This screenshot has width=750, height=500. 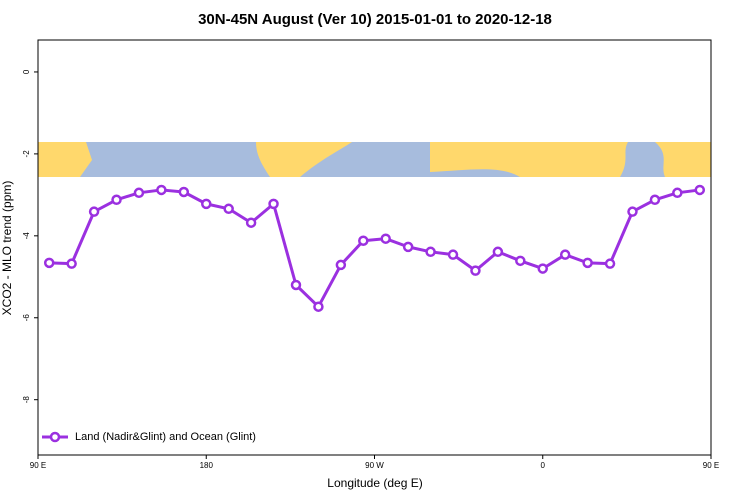 I want to click on x-tick-label: 0, so click(x=543, y=465).